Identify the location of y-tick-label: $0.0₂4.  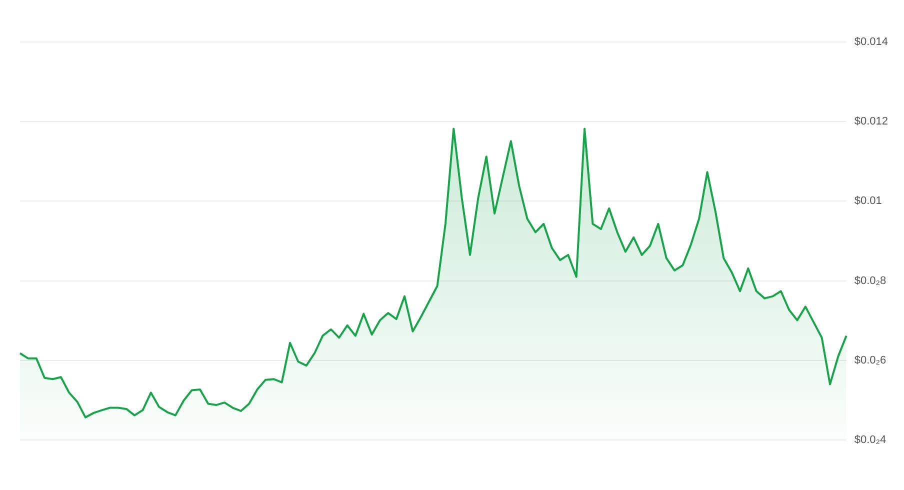
(870, 440).